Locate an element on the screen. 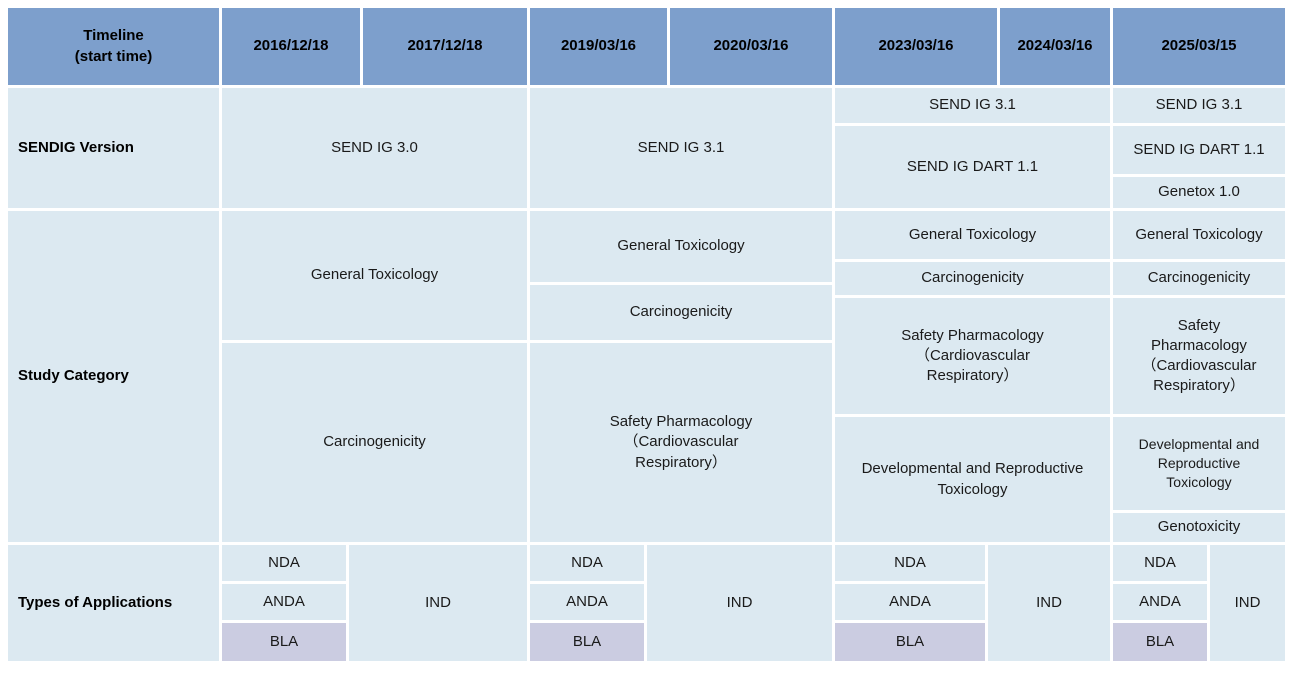 The width and height of the screenshot is (1295, 677). cell-ind-2020: IND is located at coordinates (739, 603).